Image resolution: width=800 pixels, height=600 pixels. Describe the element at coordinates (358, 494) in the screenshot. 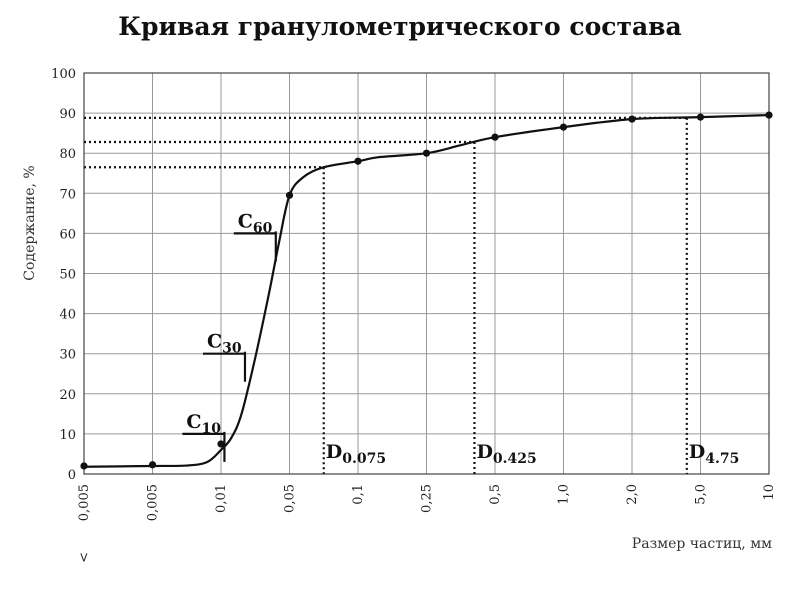

I see `x-tick-label: 0,1` at that location.